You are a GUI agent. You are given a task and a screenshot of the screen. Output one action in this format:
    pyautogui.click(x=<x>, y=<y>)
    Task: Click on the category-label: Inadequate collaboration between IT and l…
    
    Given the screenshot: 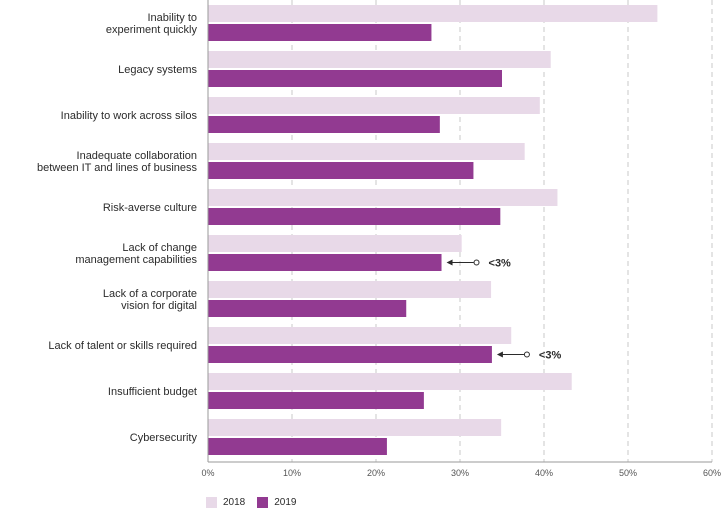 What is the action you would take?
    pyautogui.click(x=117, y=162)
    